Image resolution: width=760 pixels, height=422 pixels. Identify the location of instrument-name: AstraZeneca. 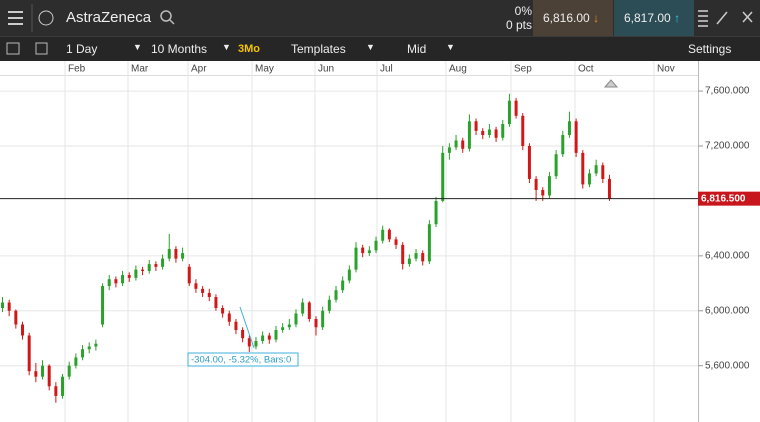
(109, 17).